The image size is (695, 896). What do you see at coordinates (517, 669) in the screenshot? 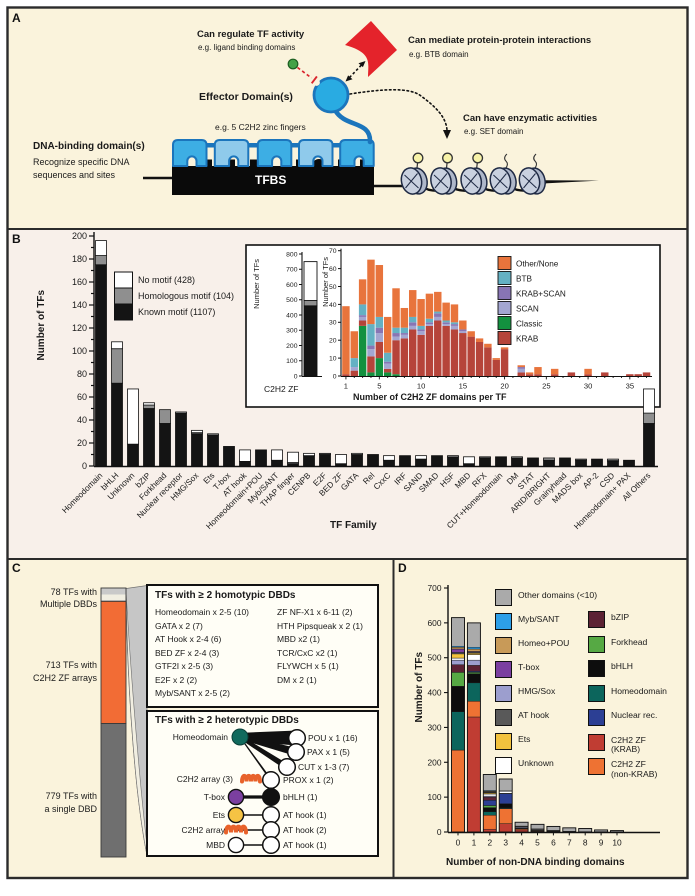
I see `panel-d-legend-item: T-box` at bounding box center [517, 669].